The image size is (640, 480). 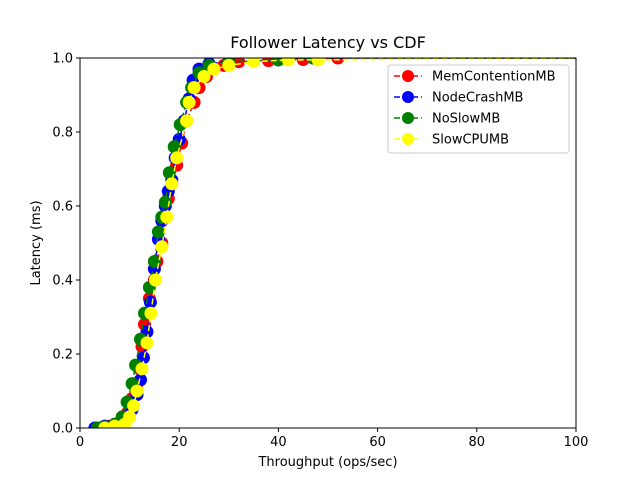 I want to click on y-tick-label: 0.8, so click(x=62, y=133).